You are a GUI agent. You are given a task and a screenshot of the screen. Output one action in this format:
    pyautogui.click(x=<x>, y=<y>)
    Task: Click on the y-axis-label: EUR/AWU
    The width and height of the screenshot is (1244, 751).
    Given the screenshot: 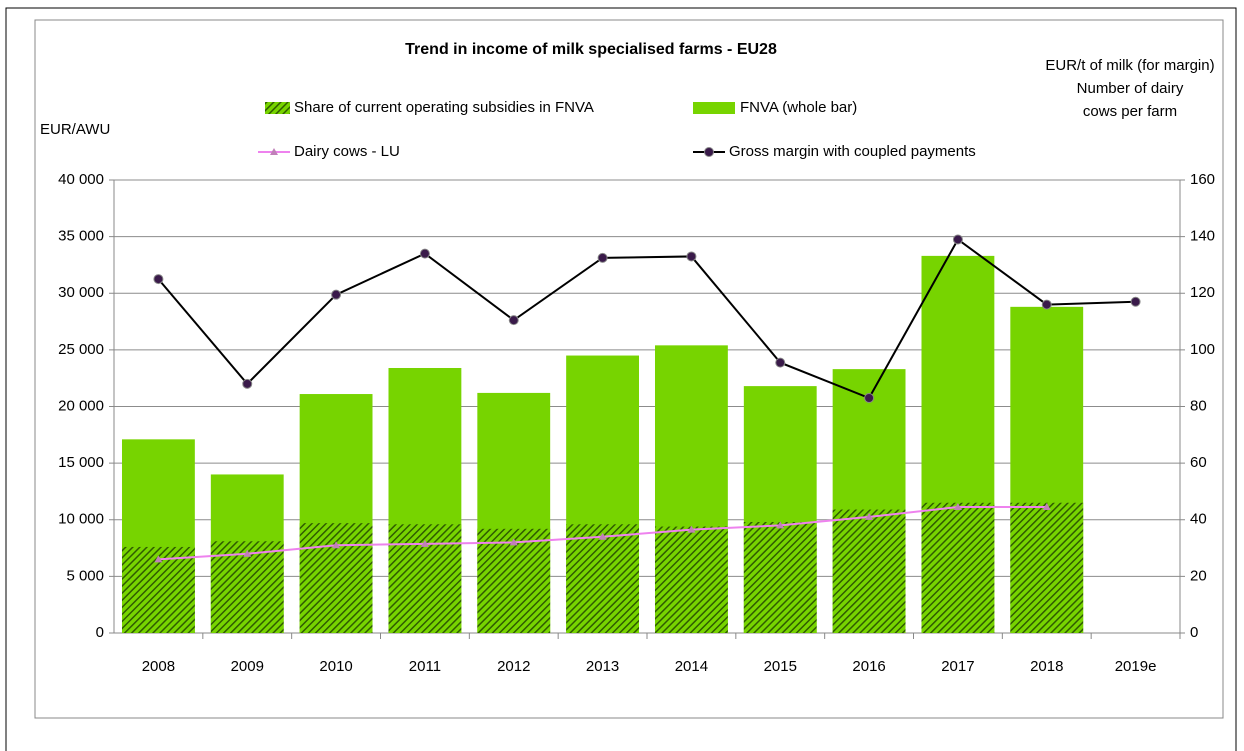 What is the action you would take?
    pyautogui.click(x=75, y=129)
    